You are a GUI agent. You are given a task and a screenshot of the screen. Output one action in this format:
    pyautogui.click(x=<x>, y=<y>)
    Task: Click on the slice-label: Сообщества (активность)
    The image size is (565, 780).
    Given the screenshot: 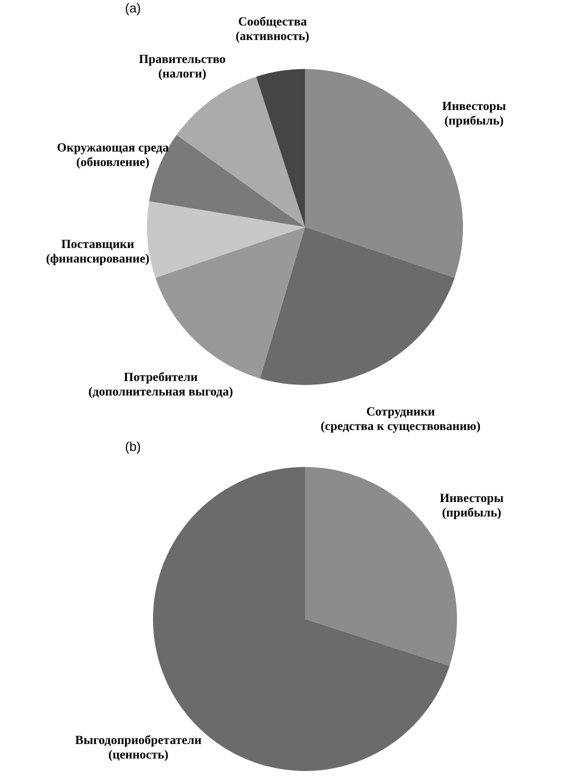 What is the action you would take?
    pyautogui.click(x=273, y=29)
    